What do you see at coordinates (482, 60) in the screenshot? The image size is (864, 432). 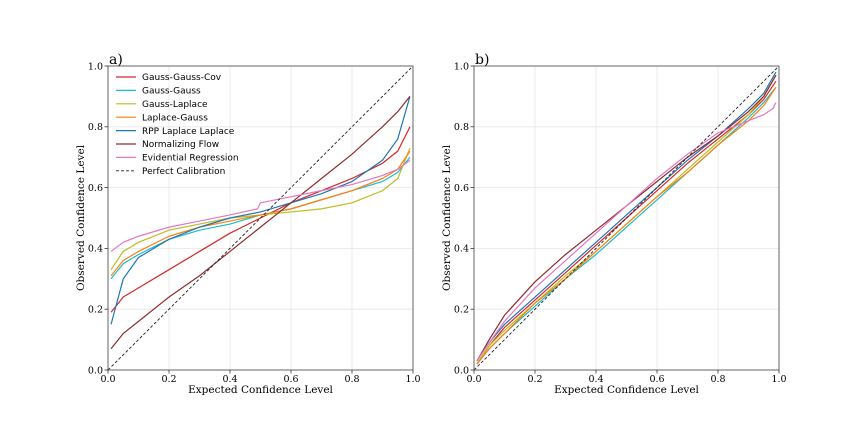 I see `panel-label: b)` at bounding box center [482, 60].